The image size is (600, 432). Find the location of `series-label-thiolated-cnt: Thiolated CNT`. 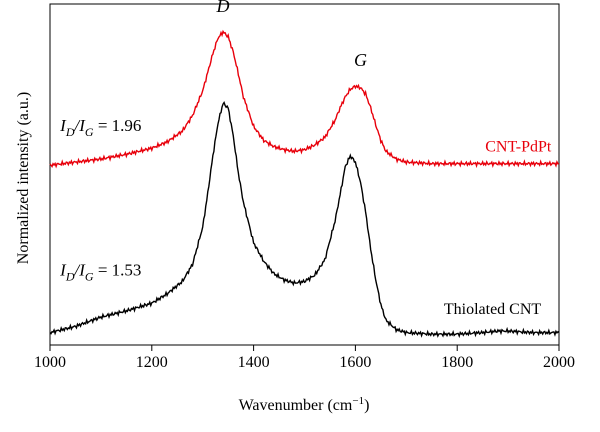

series-label-thiolated-cnt: Thiolated CNT is located at coordinates (493, 309).